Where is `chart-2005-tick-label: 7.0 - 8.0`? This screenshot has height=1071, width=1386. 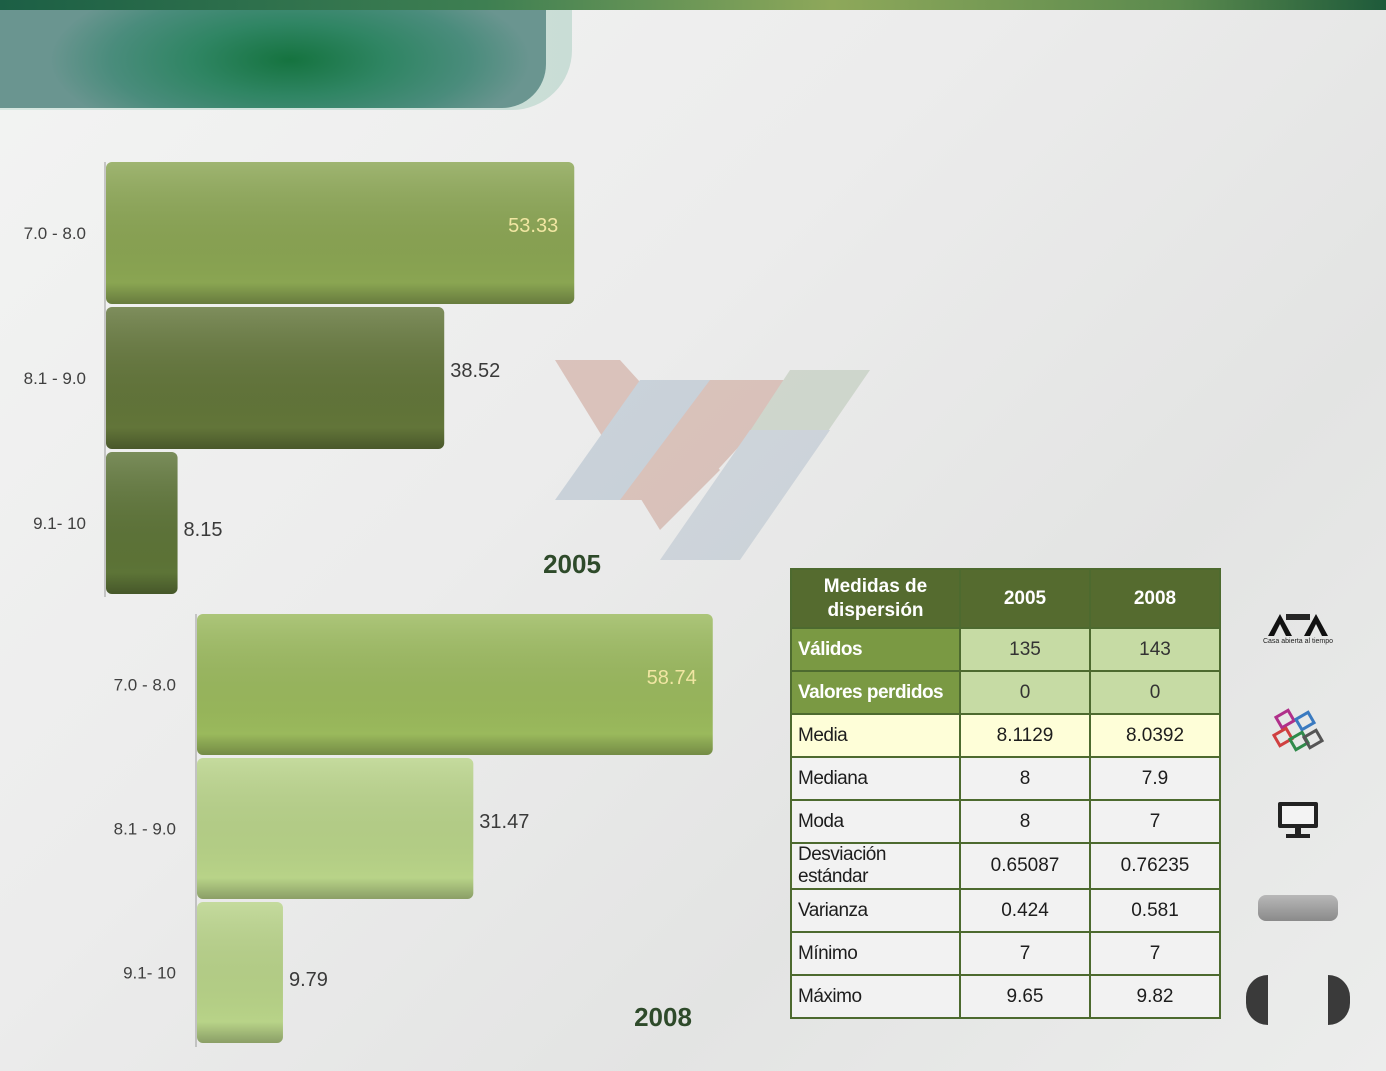
chart-2005-tick-label: 7.0 - 8.0 is located at coordinates (55, 233).